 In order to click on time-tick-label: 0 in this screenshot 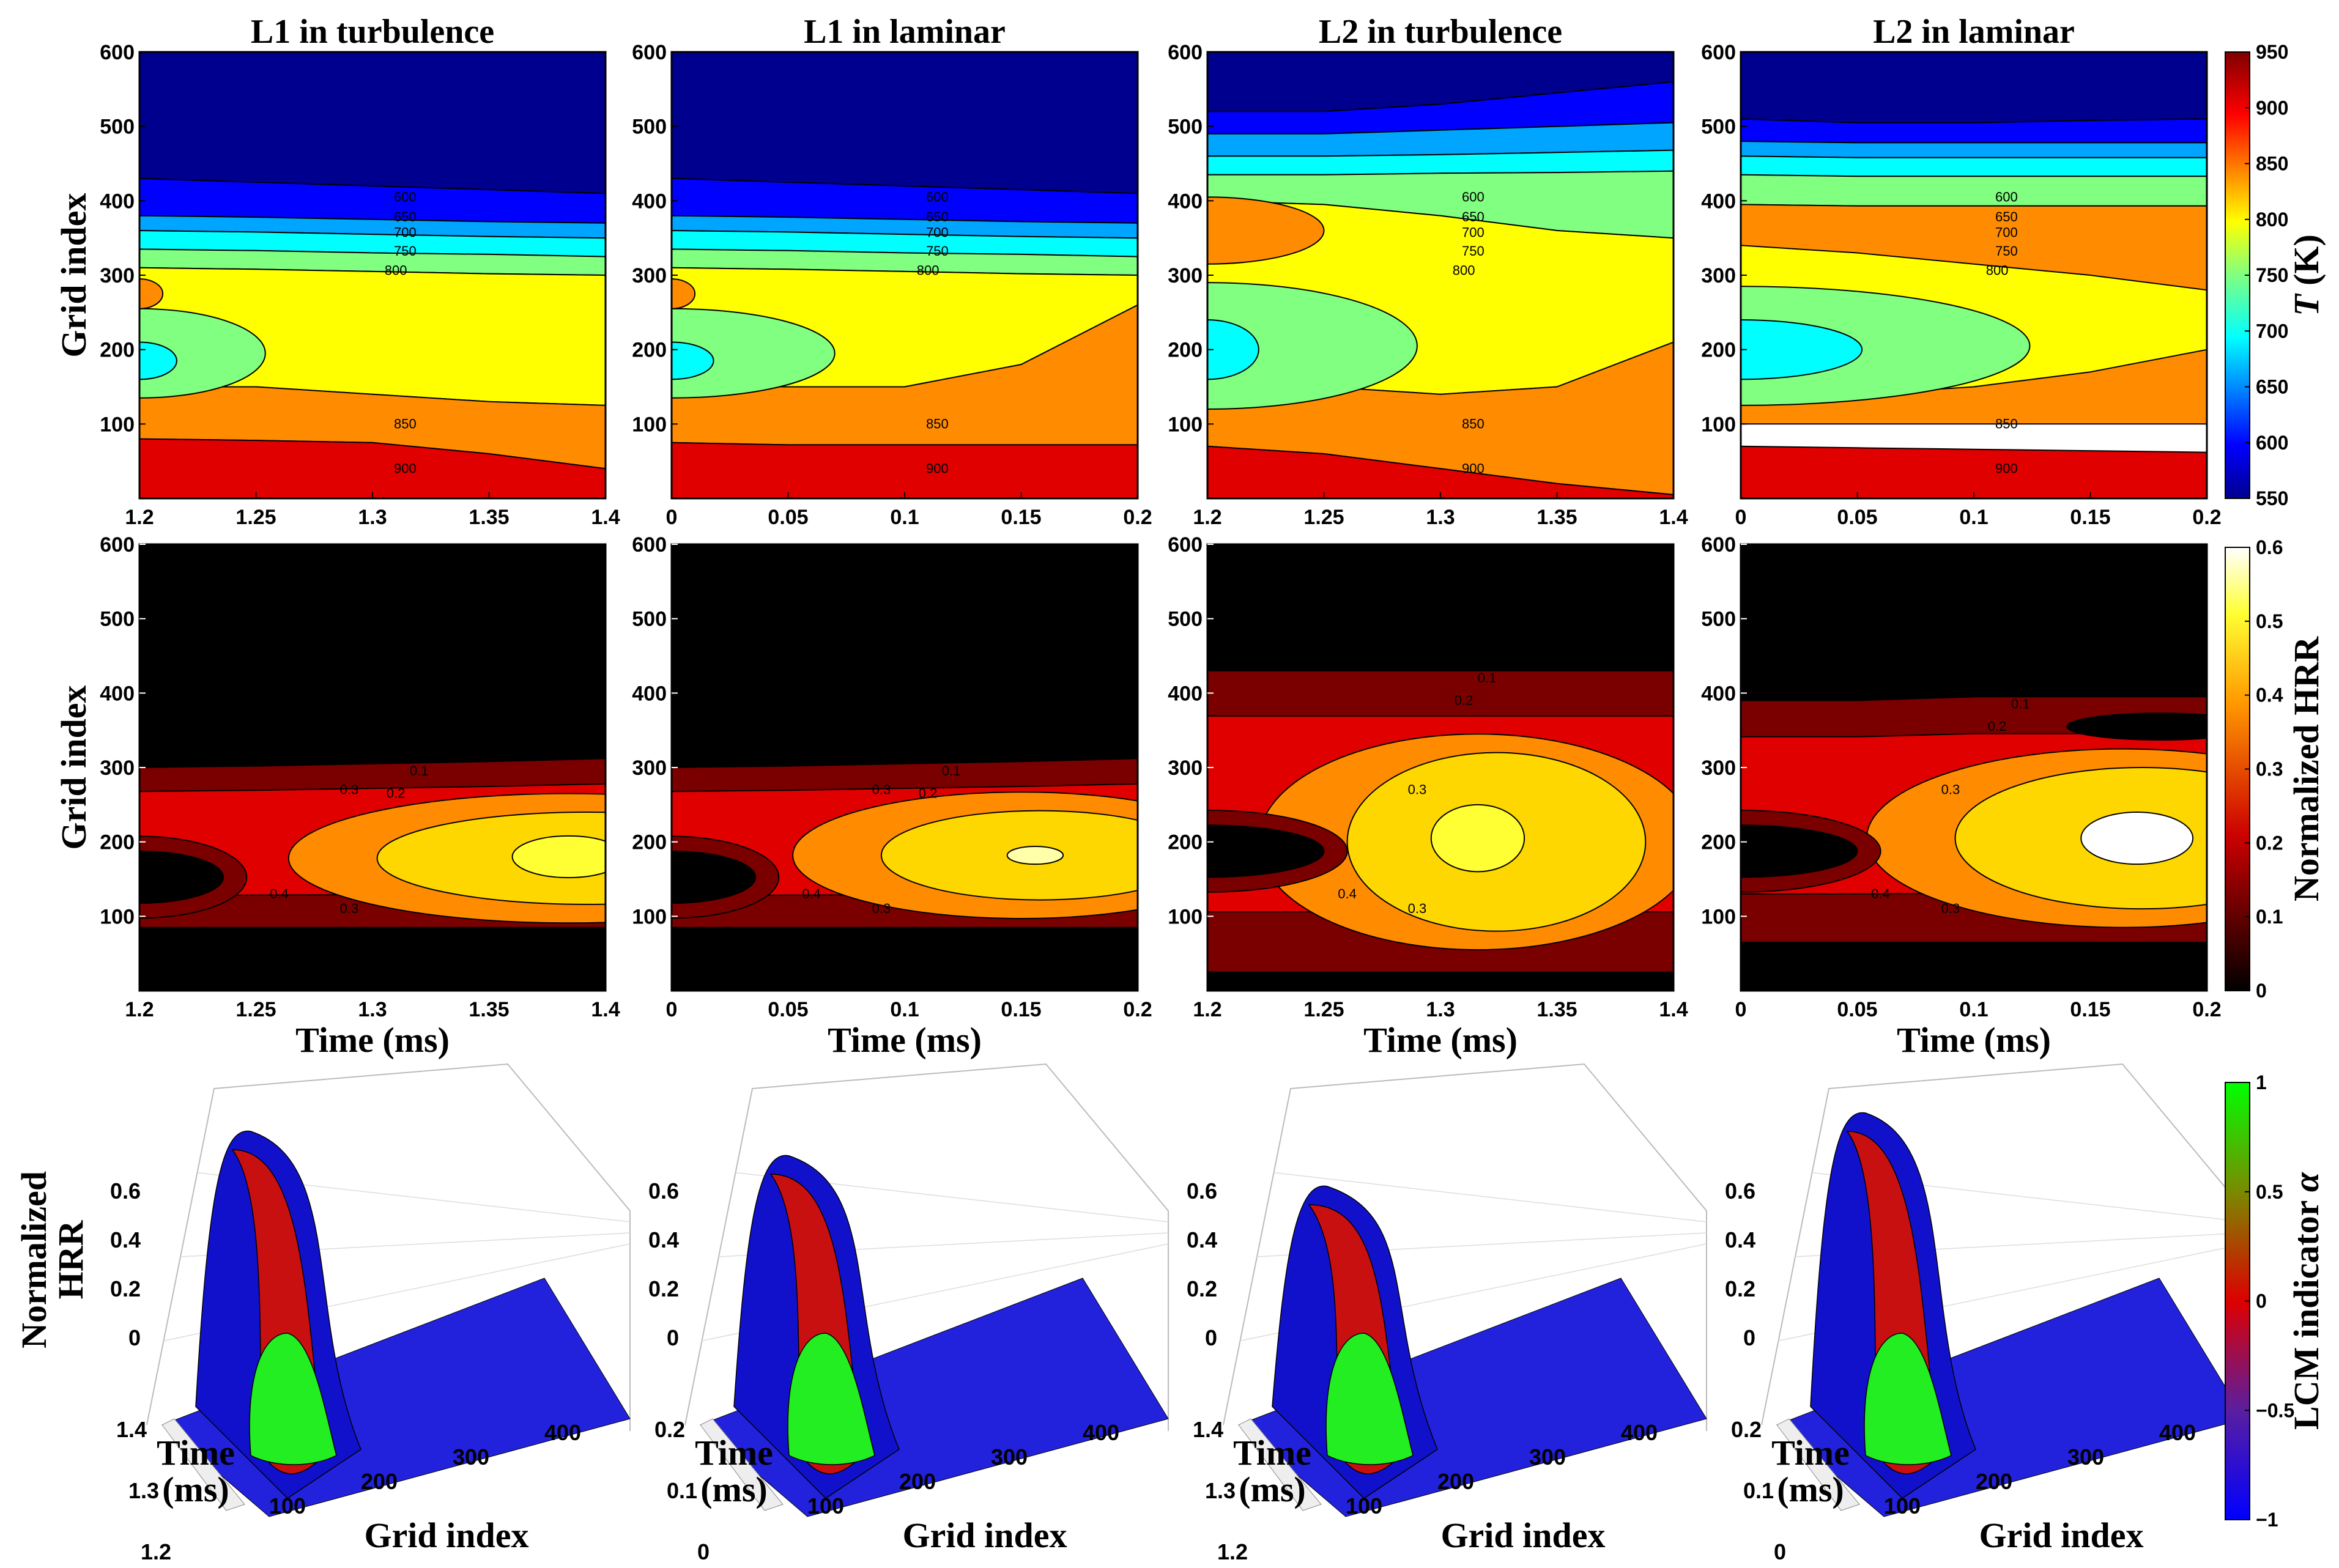, I will do `click(1780, 1551)`.